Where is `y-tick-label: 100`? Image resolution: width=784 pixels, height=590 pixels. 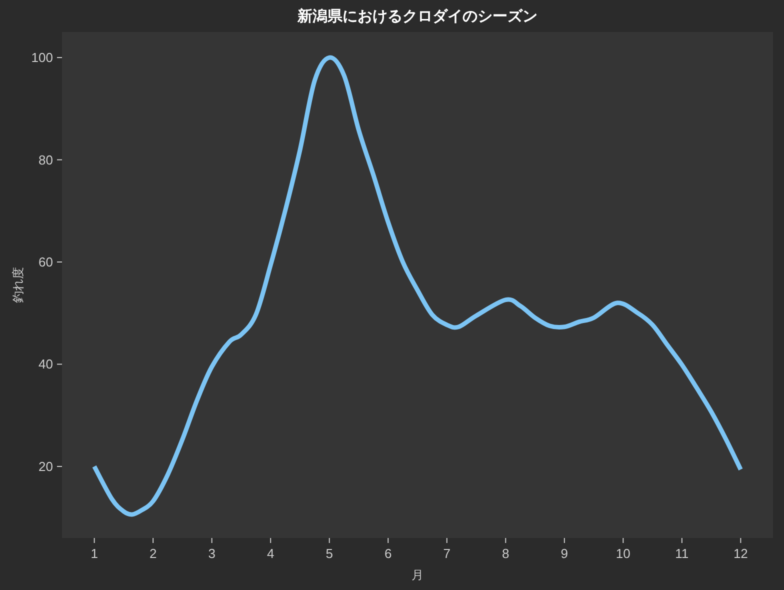
y-tick-label: 100 is located at coordinates (42, 58).